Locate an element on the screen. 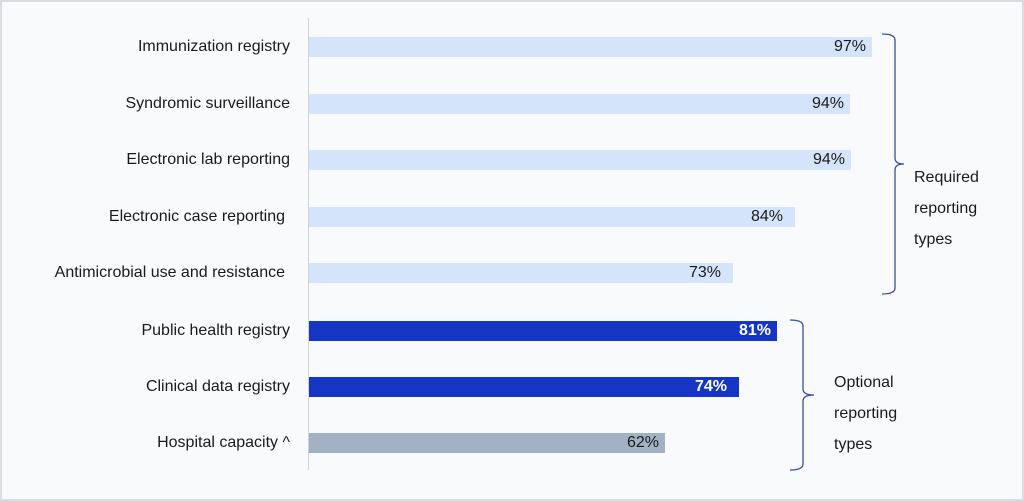 This screenshot has width=1024, height=501. value-label: 73% is located at coordinates (704, 272).